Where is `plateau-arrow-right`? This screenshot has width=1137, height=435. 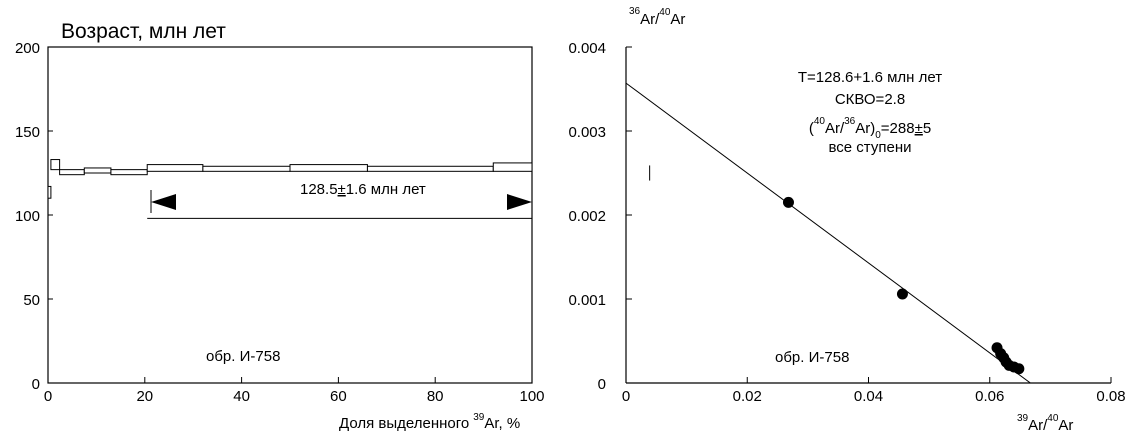 plateau-arrow-right is located at coordinates (519, 202).